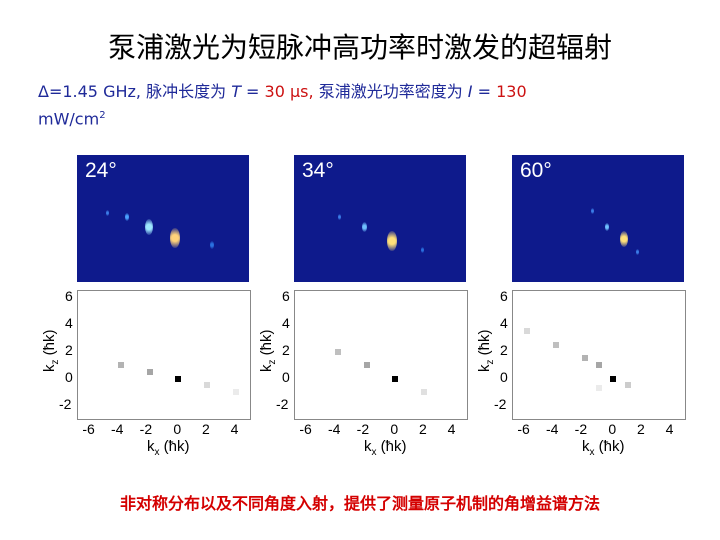  What do you see at coordinates (484, 91) in the screenshot?
I see `i-eq: =` at bounding box center [484, 91].